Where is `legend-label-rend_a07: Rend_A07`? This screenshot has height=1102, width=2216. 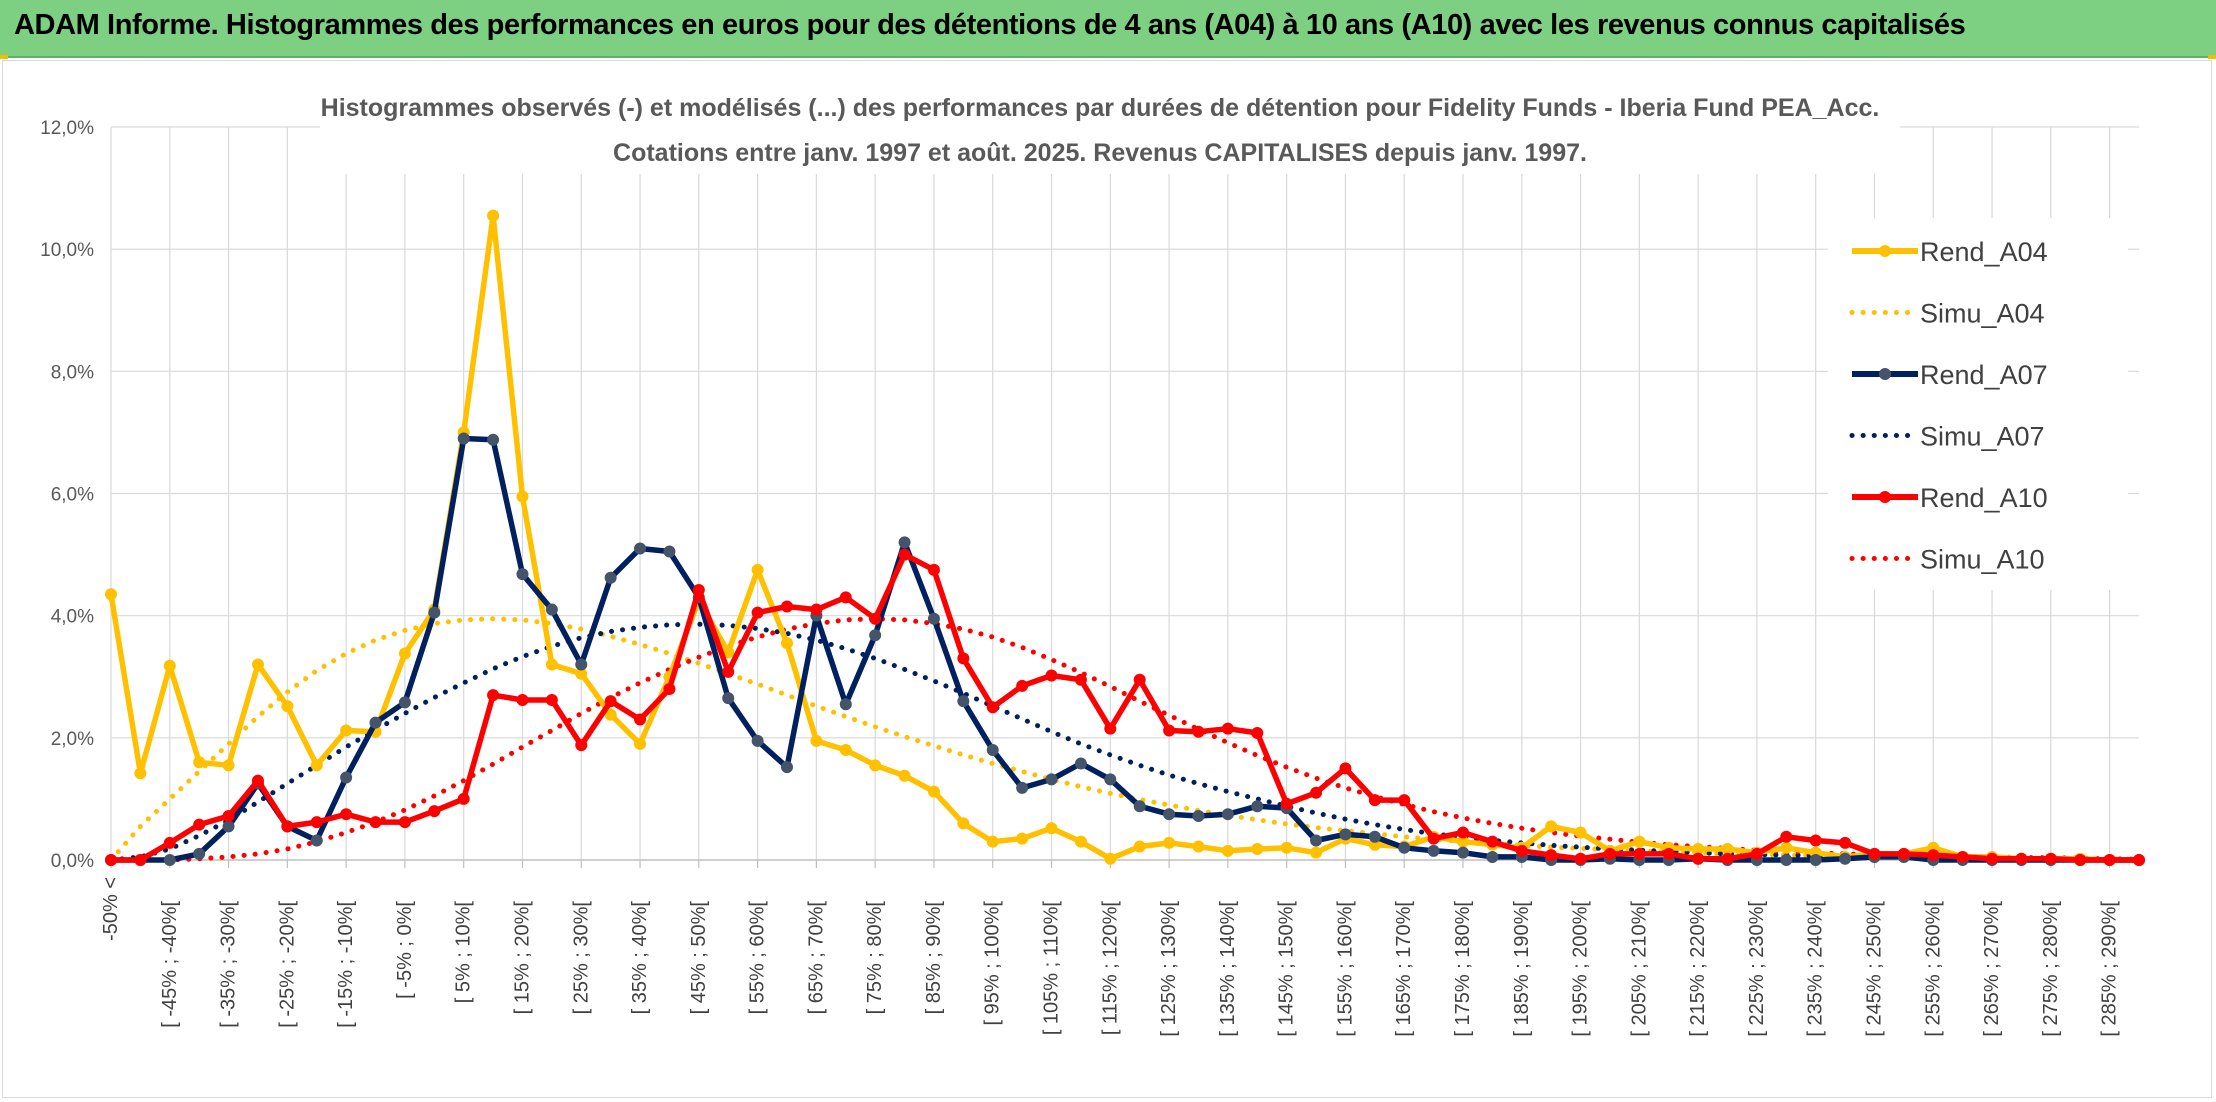 legend-label-rend_a07: Rend_A07 is located at coordinates (1984, 375).